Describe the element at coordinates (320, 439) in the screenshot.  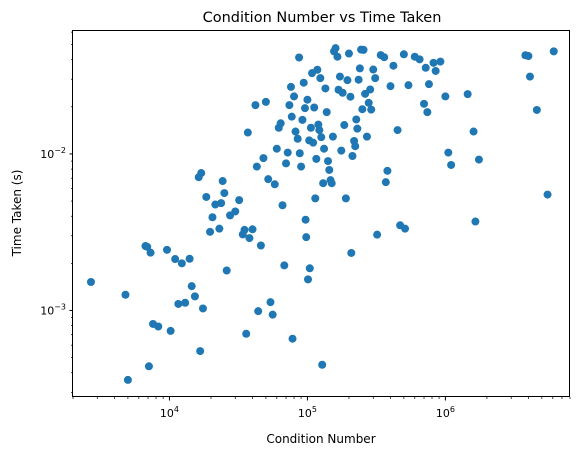
I see `x-axis-label: Condition Number` at that location.